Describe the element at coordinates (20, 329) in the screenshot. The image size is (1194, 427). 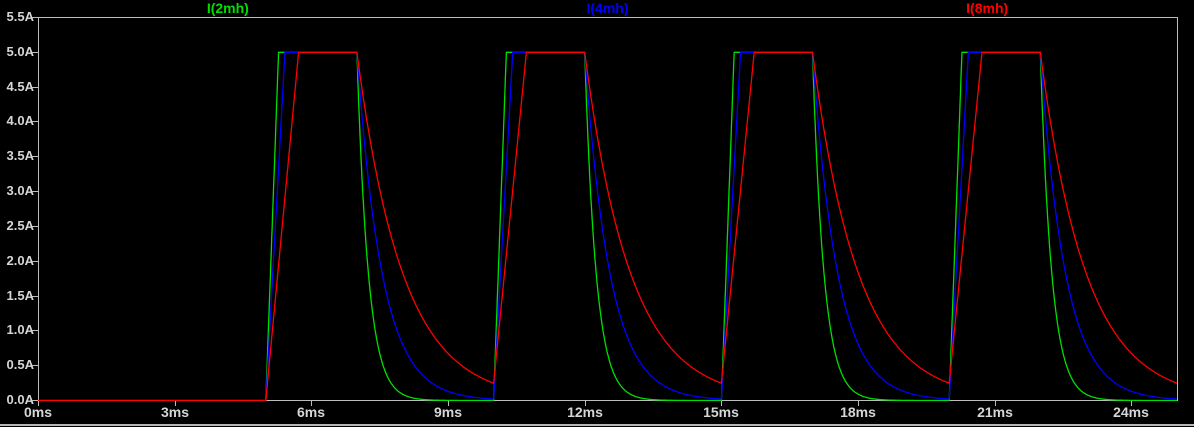
I see `y-tick-label: 1.0A` at that location.